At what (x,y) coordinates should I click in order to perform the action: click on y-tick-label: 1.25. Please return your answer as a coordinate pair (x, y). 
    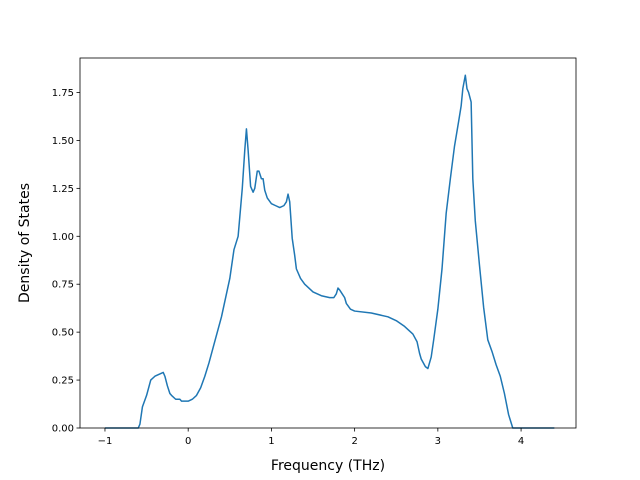
    Looking at the image, I should click on (63, 189).